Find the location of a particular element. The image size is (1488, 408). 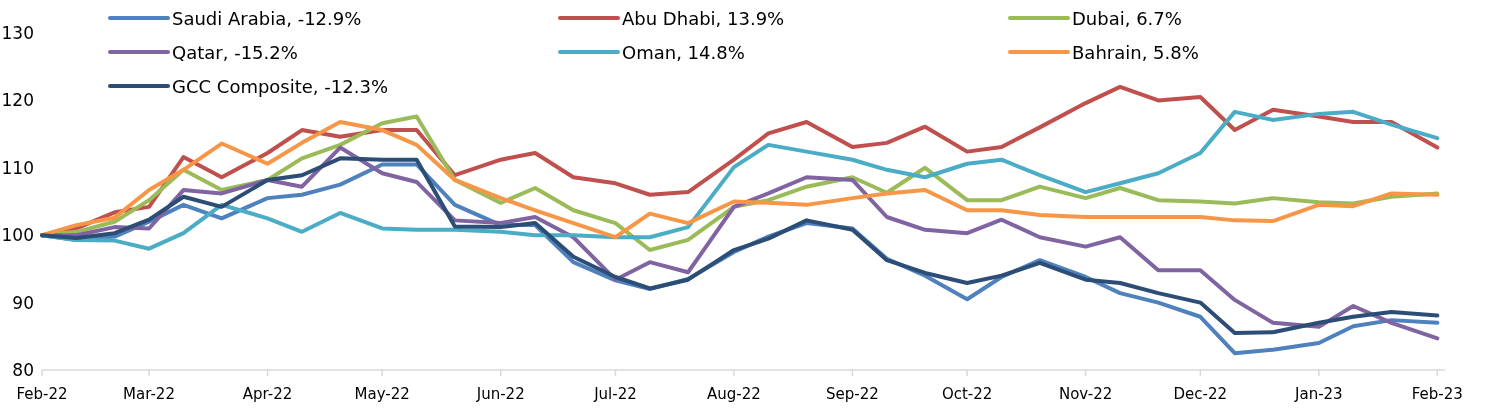

x-tick-label: Jul-22 is located at coordinates (615, 394).